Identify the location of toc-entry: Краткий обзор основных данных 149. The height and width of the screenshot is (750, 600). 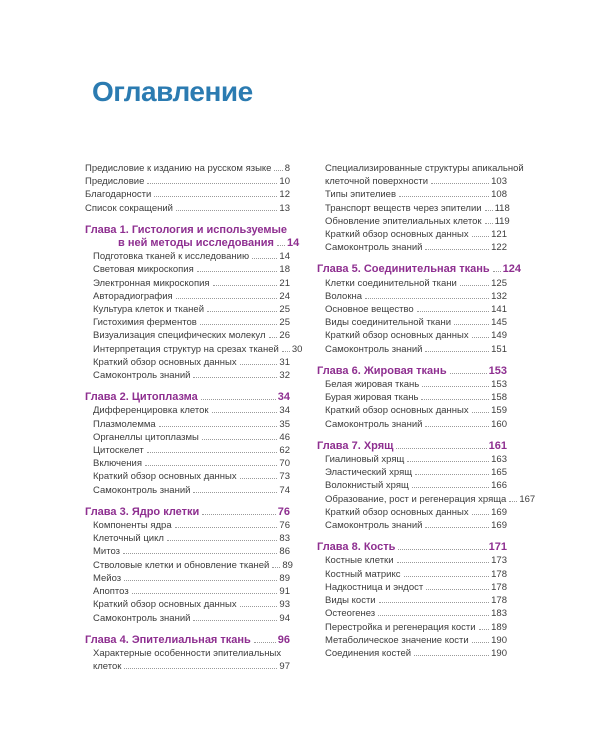
(412, 335).